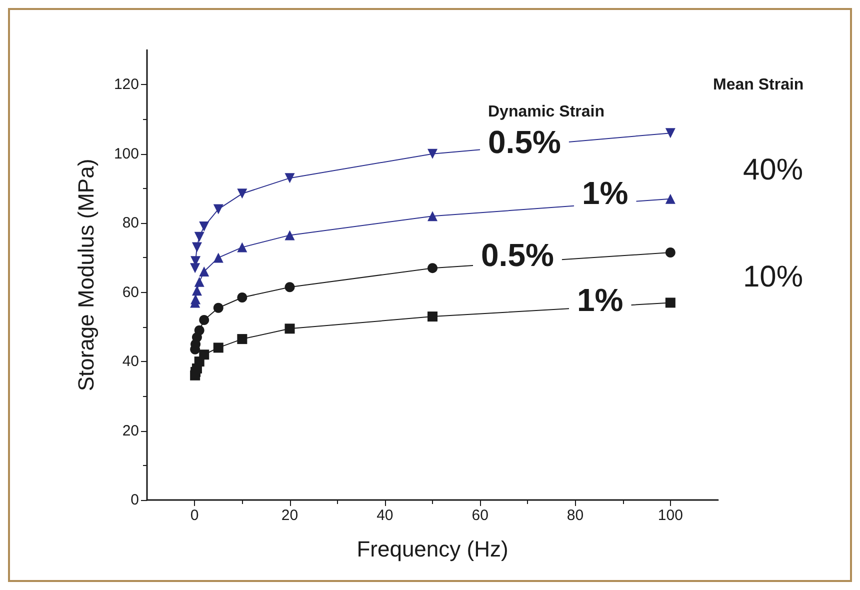 The width and height of the screenshot is (860, 590). Describe the element at coordinates (194, 515) in the screenshot. I see `x-tick-label: 0` at that location.